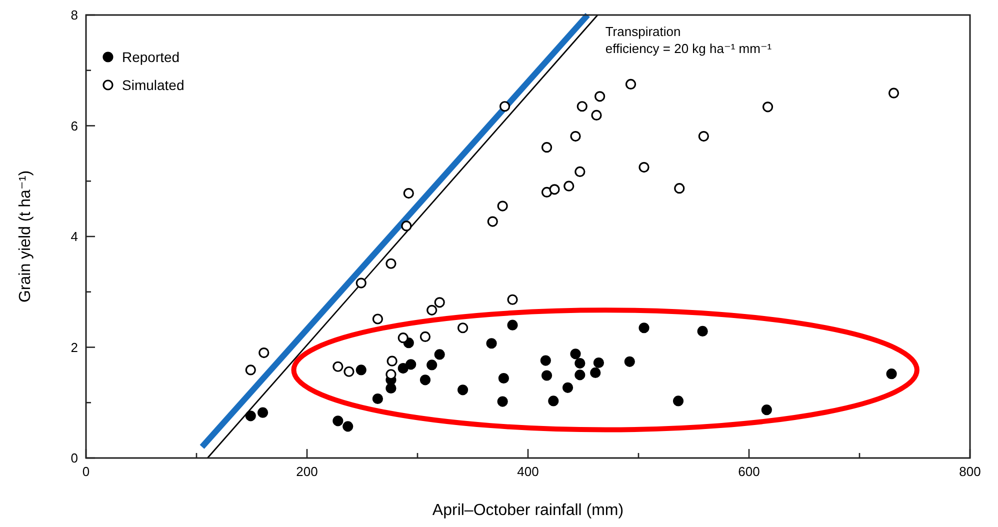  What do you see at coordinates (86, 471) in the screenshot?
I see `x-tick-label: 0` at bounding box center [86, 471].